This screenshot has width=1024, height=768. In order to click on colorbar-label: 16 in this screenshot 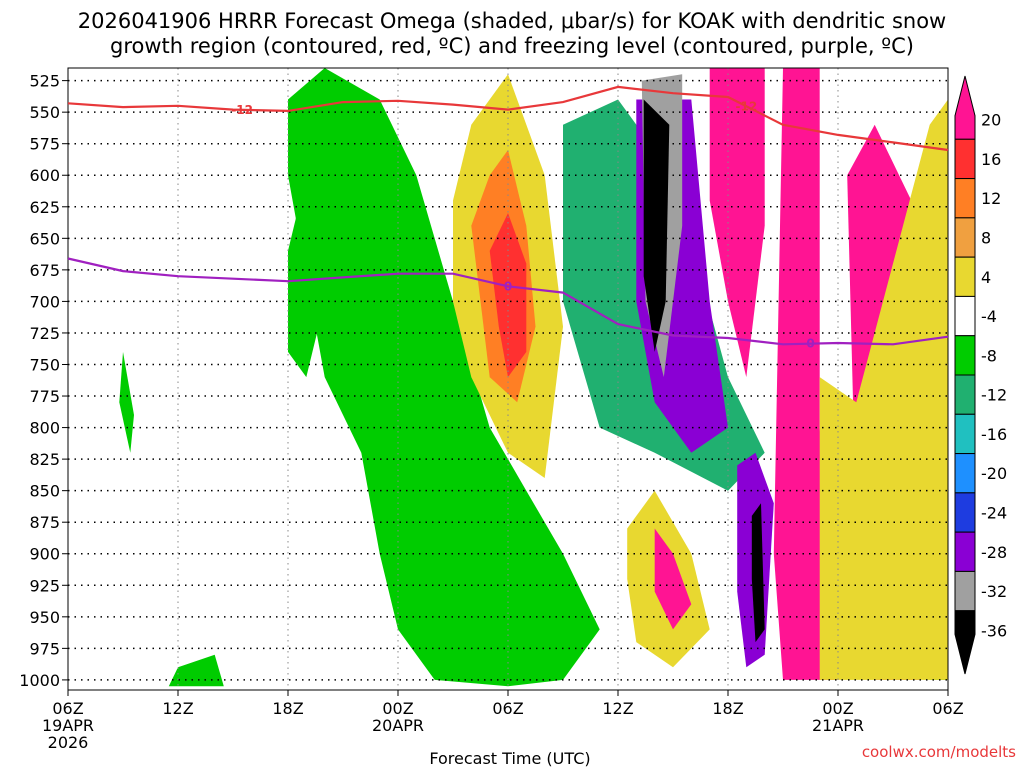, I will do `click(991, 159)`.